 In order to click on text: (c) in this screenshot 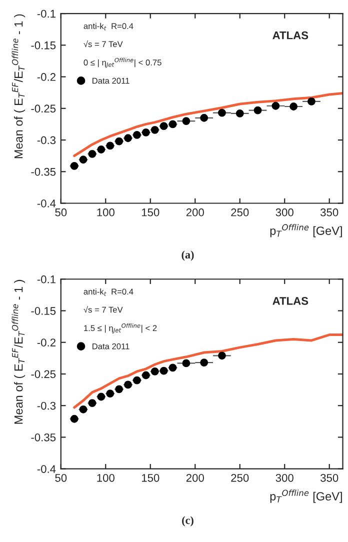, I will do `click(188, 521)`.